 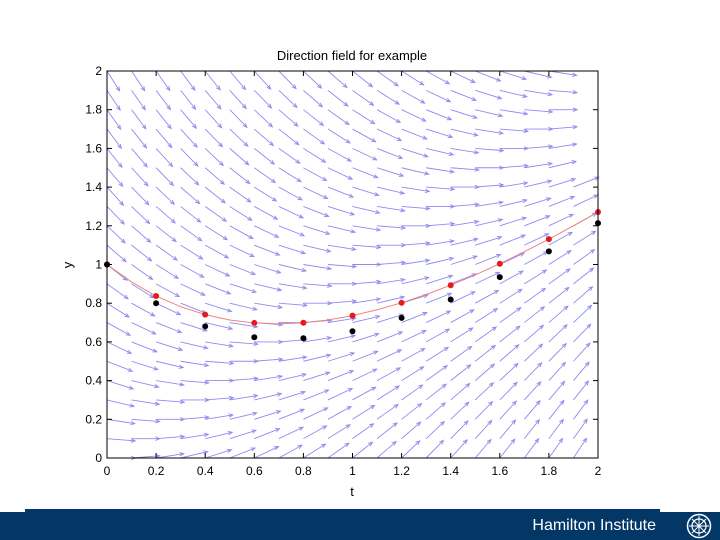 I want to click on euler-approx-point, so click(x=450, y=299).